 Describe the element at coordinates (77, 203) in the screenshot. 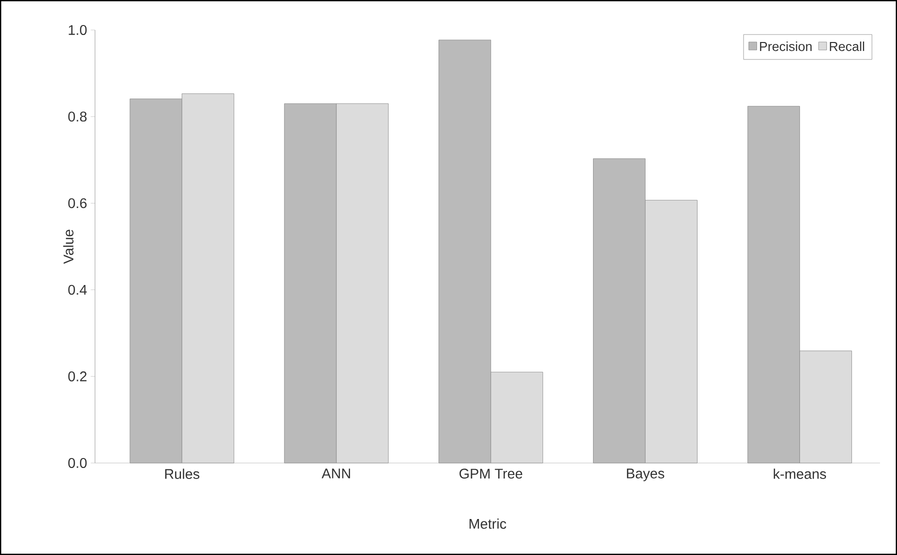

I see `y-tick-label: 0.6` at that location.